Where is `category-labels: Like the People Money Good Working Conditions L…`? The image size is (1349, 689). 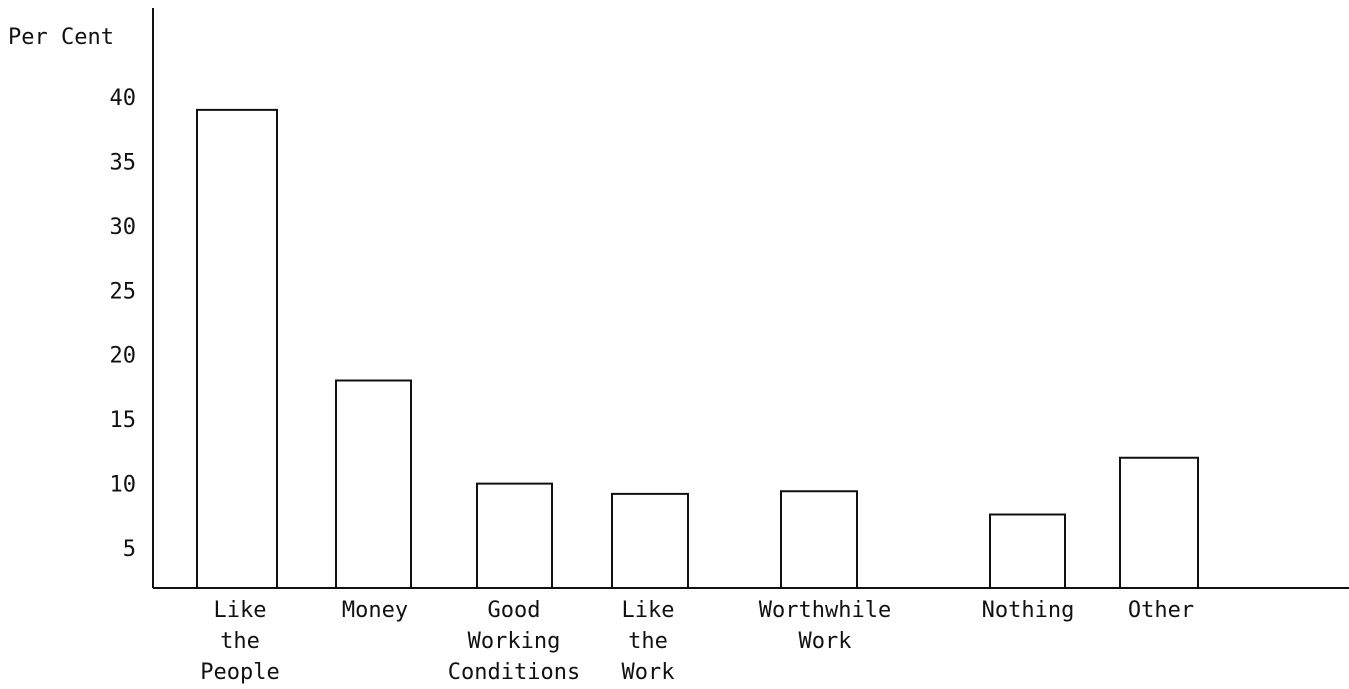 category-labels: Like the People Money Good Working Conditions L… is located at coordinates (697, 641).